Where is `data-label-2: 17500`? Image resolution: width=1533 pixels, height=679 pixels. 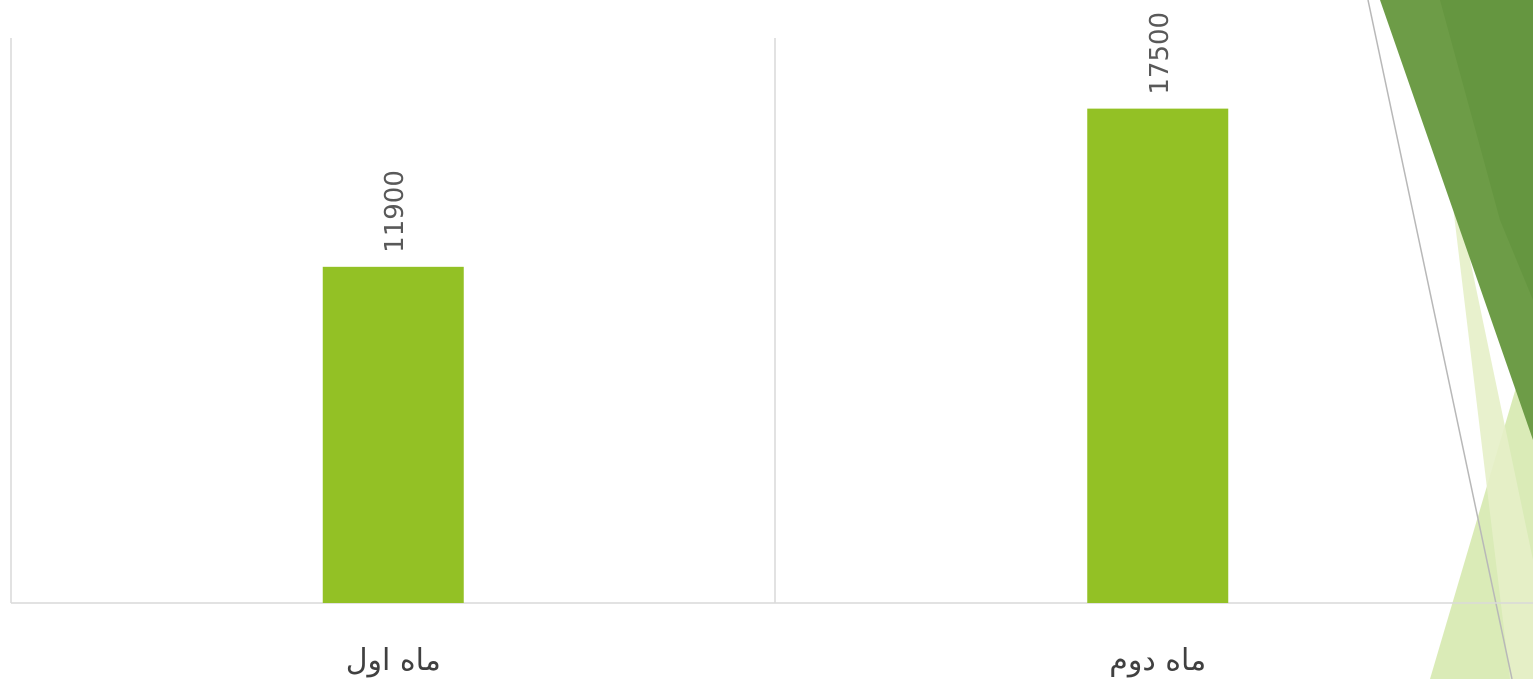
data-label-2: 17500 is located at coordinates (1160, 53).